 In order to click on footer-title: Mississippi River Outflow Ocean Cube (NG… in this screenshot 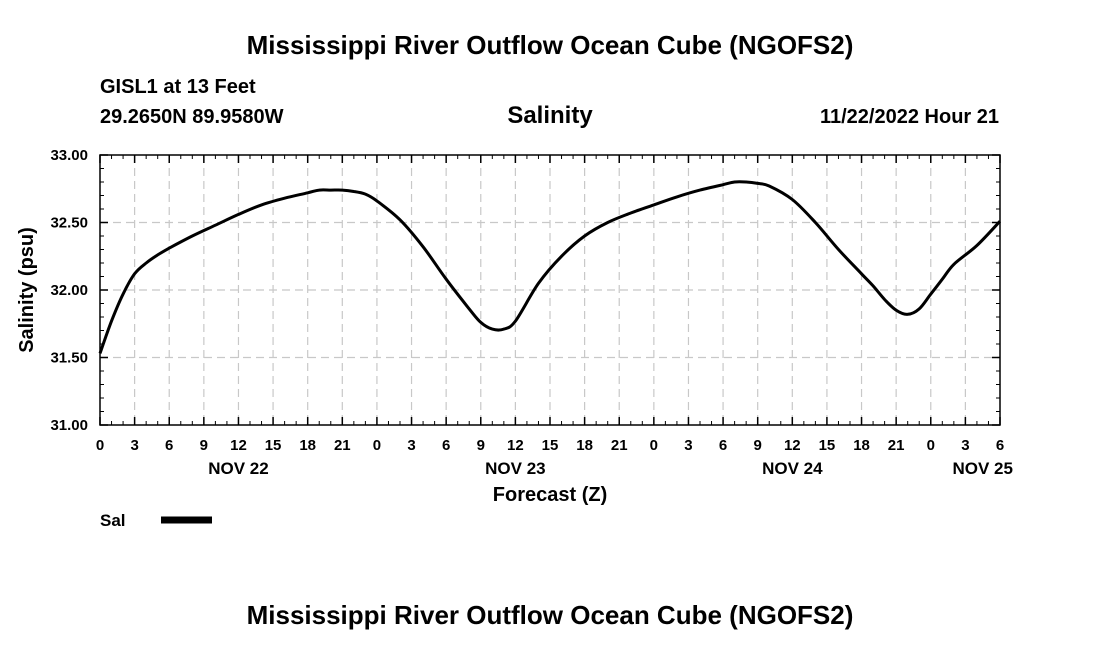, I will do `click(550, 615)`.